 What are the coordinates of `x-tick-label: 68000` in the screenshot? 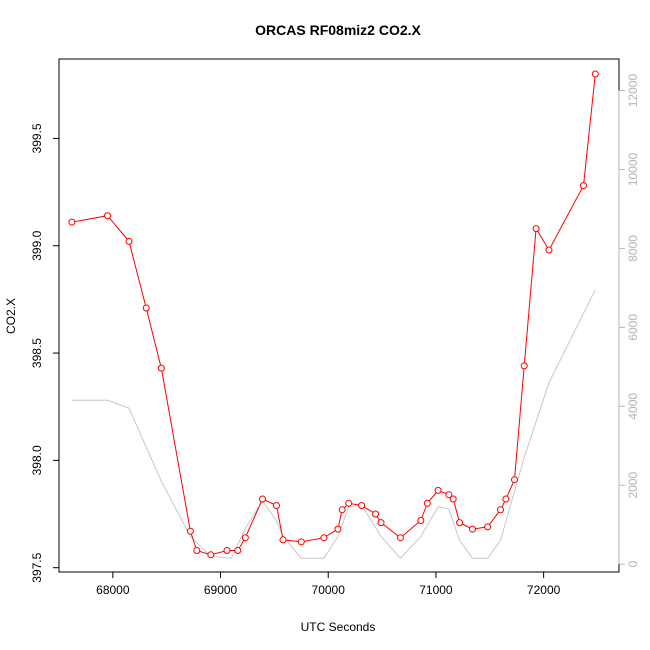 It's located at (113, 590).